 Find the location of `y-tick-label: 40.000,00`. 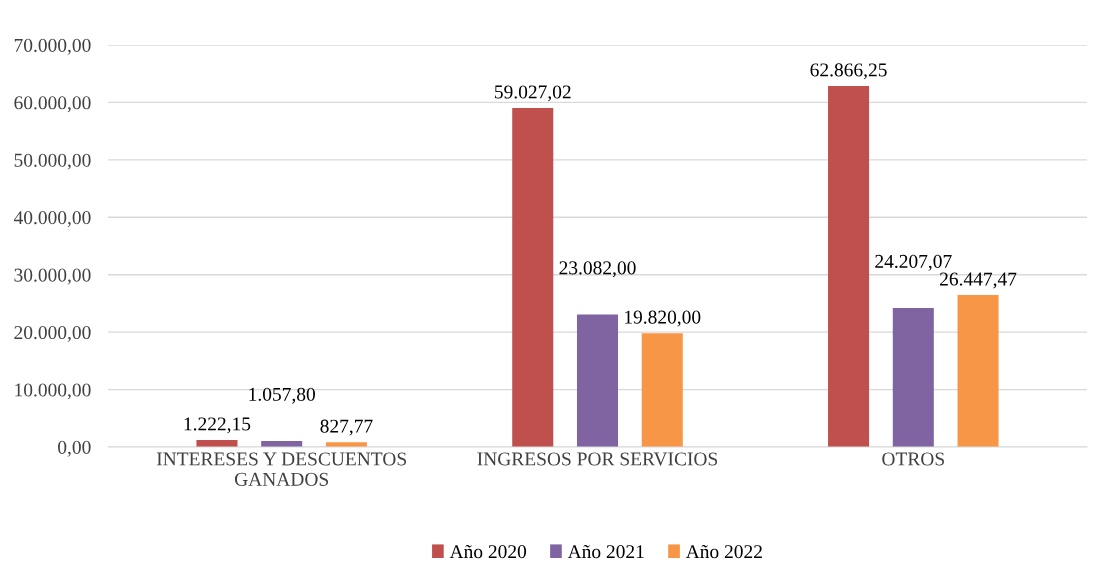

y-tick-label: 40.000,00 is located at coordinates (52, 219).